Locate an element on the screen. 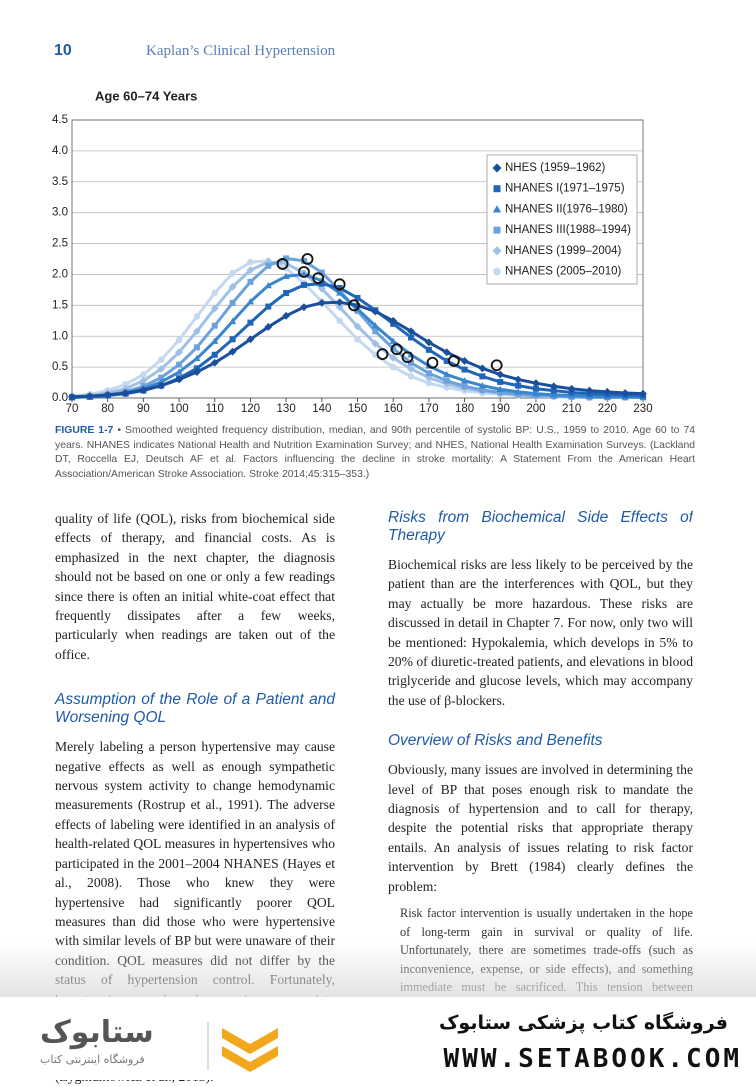  legend-label: NHANES II(1976–1980) is located at coordinates (566, 209).